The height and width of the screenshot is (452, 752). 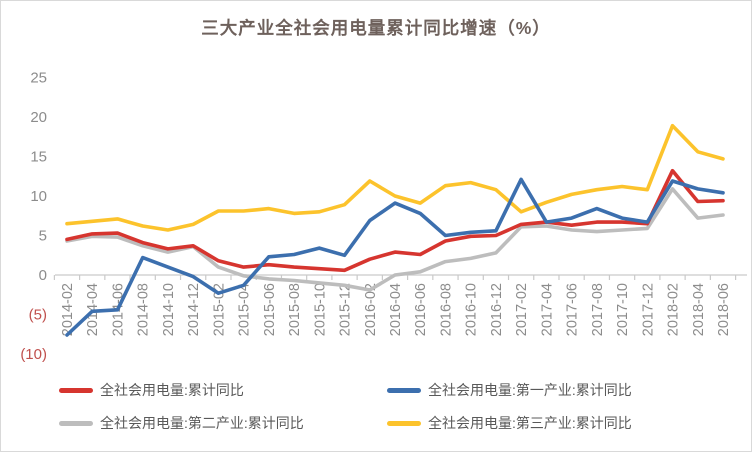 What do you see at coordinates (270, 309) in the screenshot?
I see `x-tick-label: 2015-06` at bounding box center [270, 309].